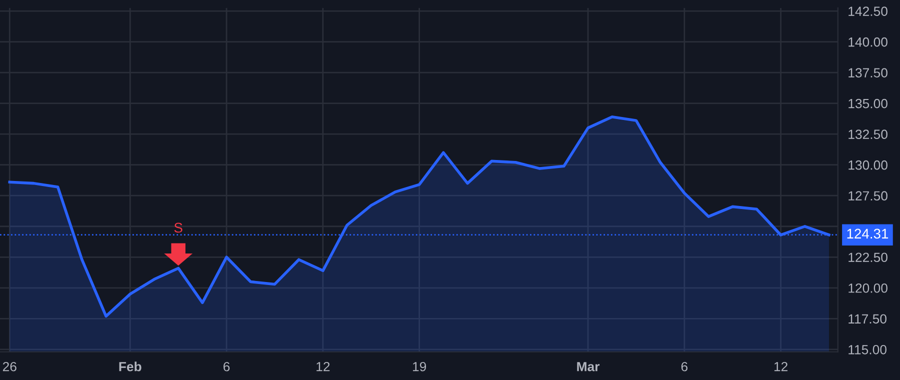  I want to click on y-tick-label: 122.50, so click(868, 257).